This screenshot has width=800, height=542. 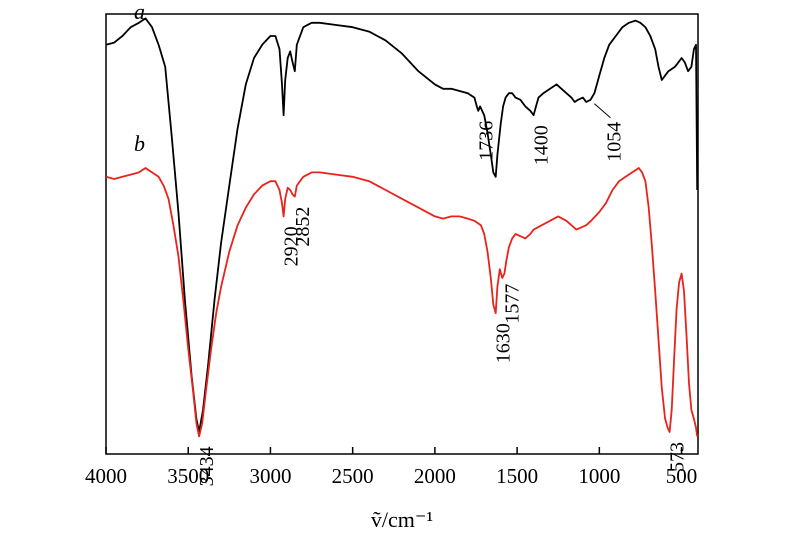 What do you see at coordinates (353, 476) in the screenshot?
I see `x-tick-label-2500: 2500` at bounding box center [353, 476].